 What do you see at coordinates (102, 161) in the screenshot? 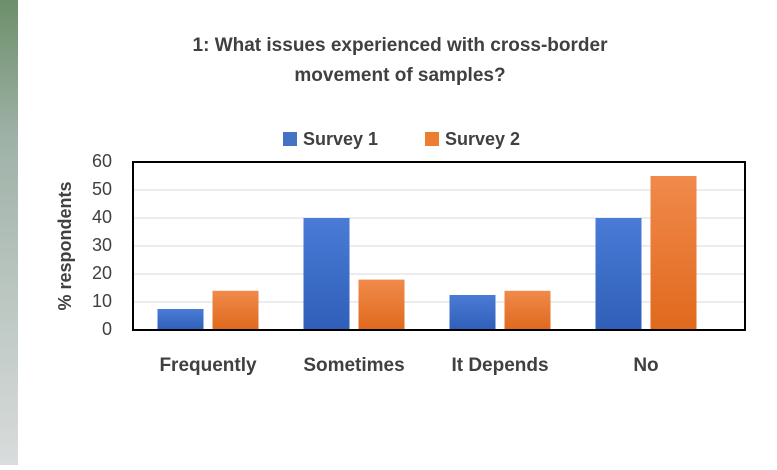
I see `y-tick-label: 60` at bounding box center [102, 161].